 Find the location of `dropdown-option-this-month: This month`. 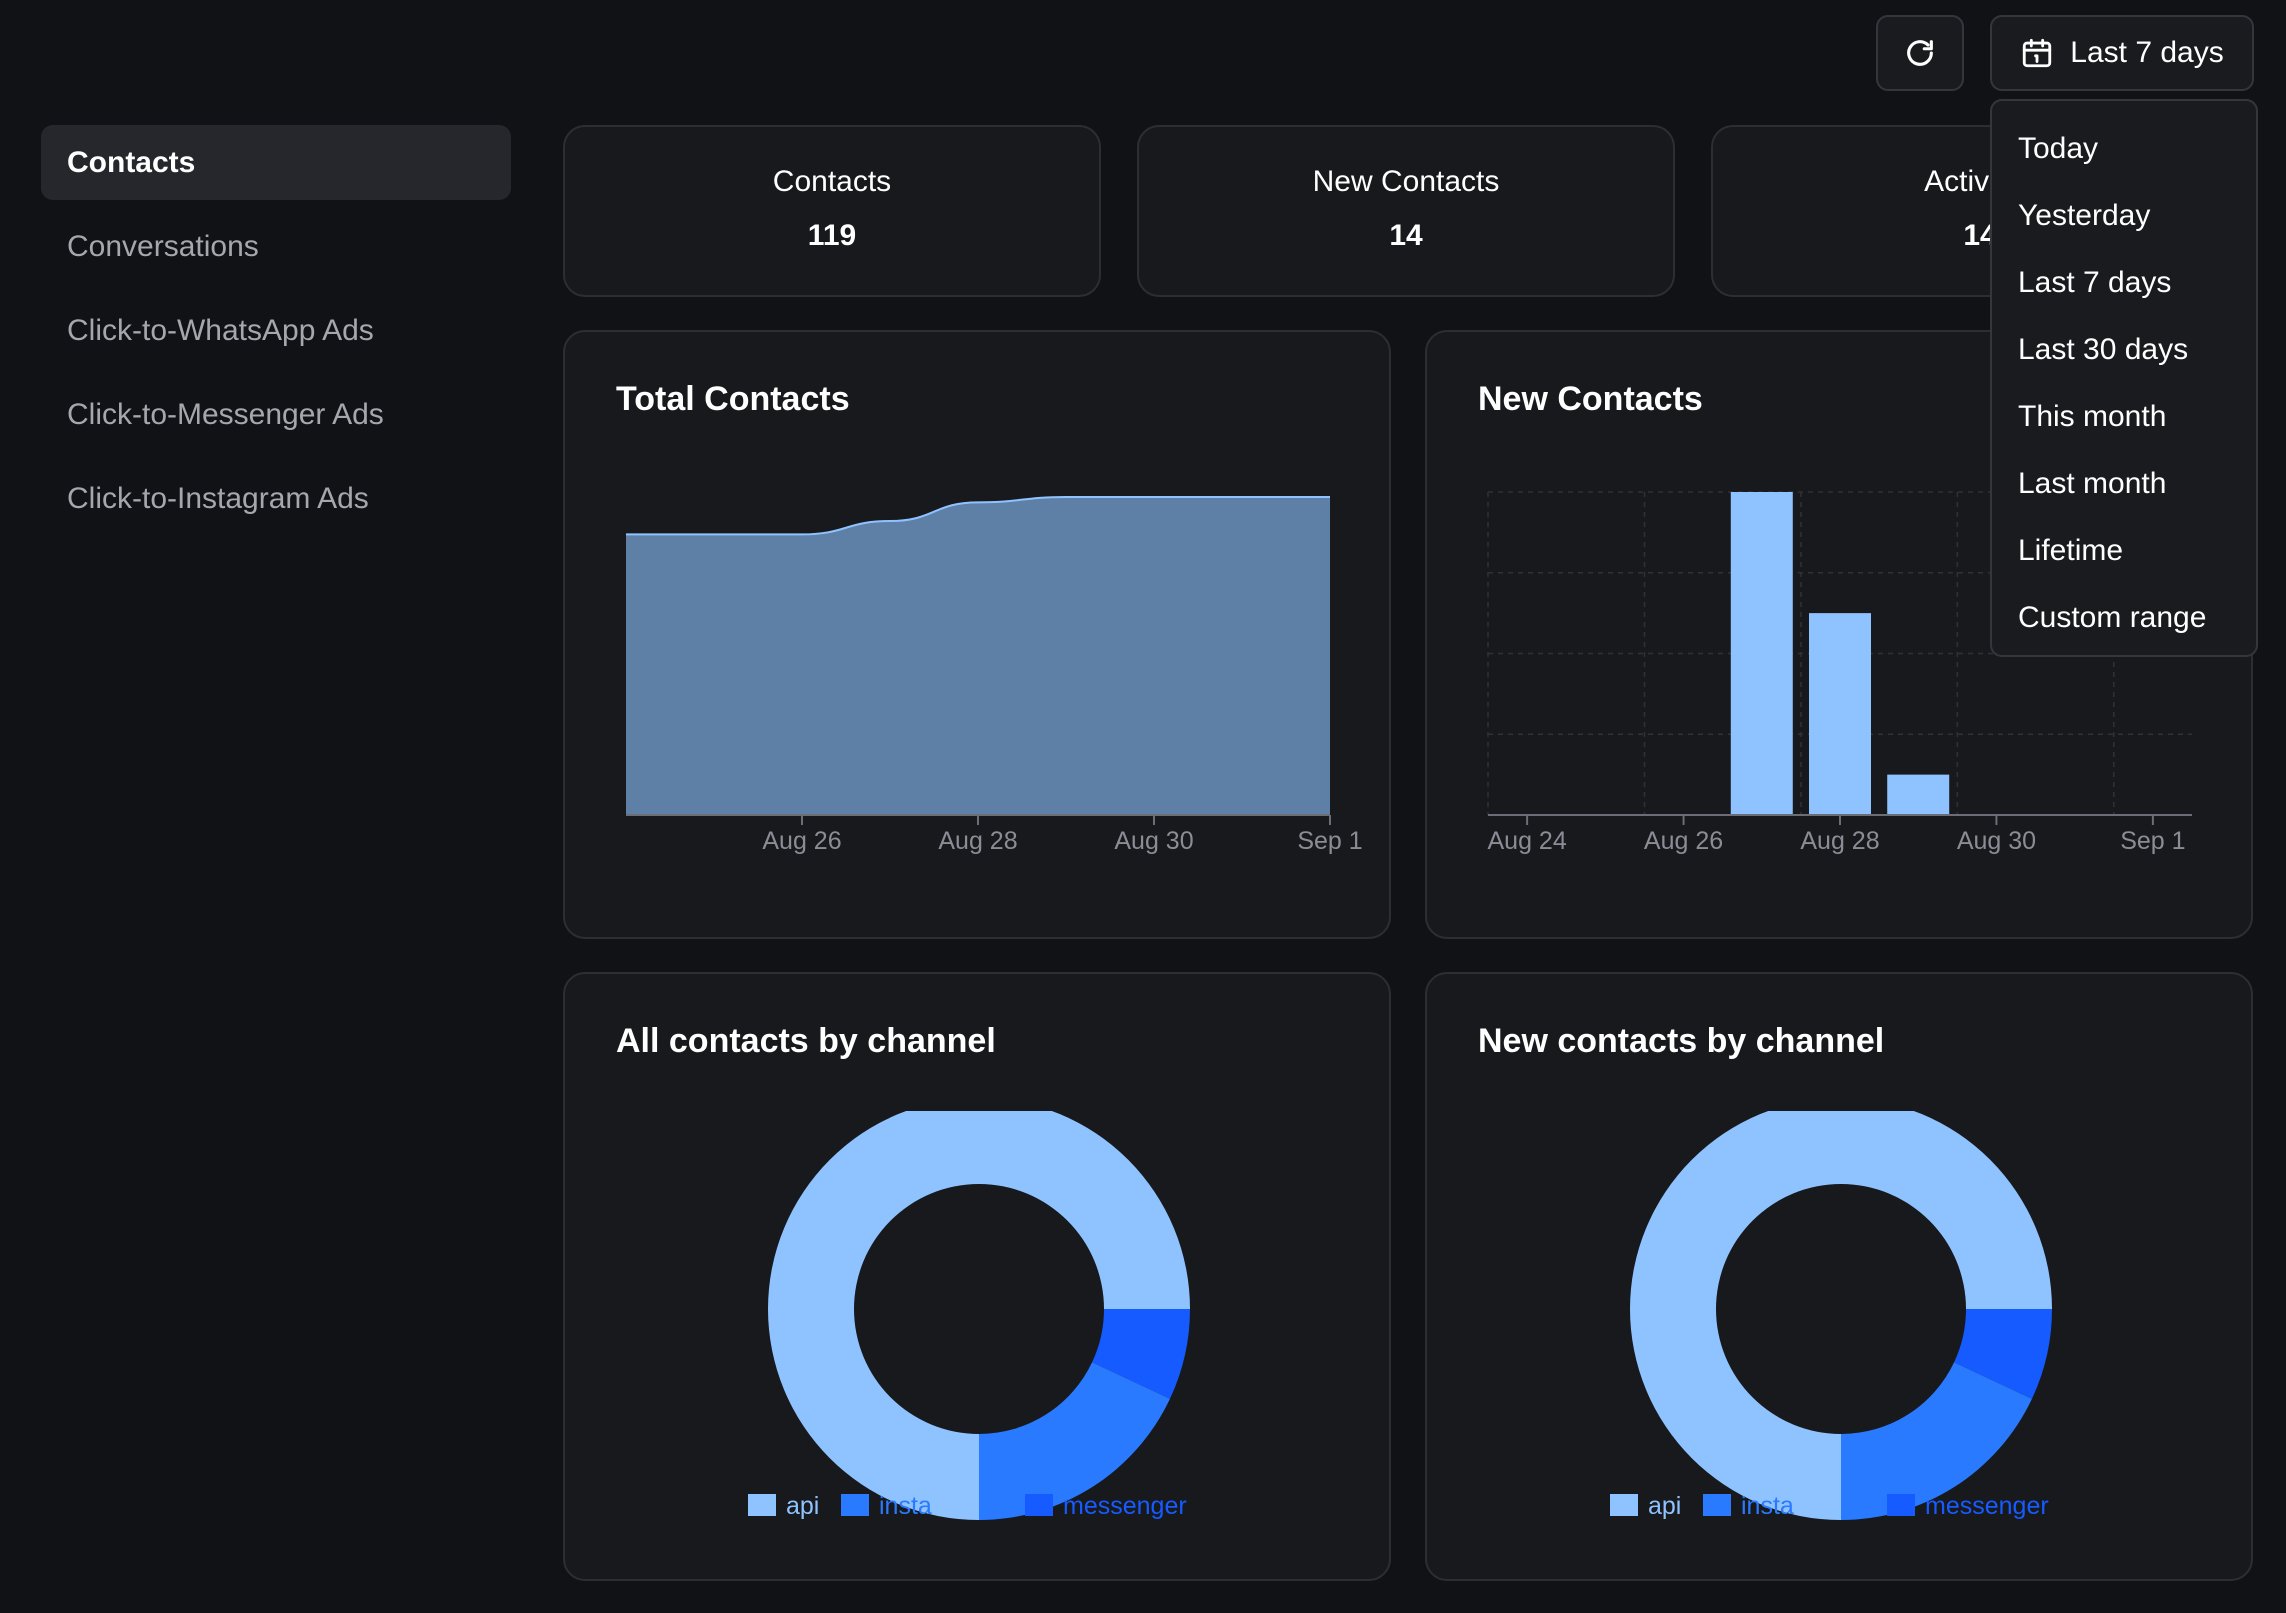

dropdown-option-this-month: This month is located at coordinates (2092, 416).